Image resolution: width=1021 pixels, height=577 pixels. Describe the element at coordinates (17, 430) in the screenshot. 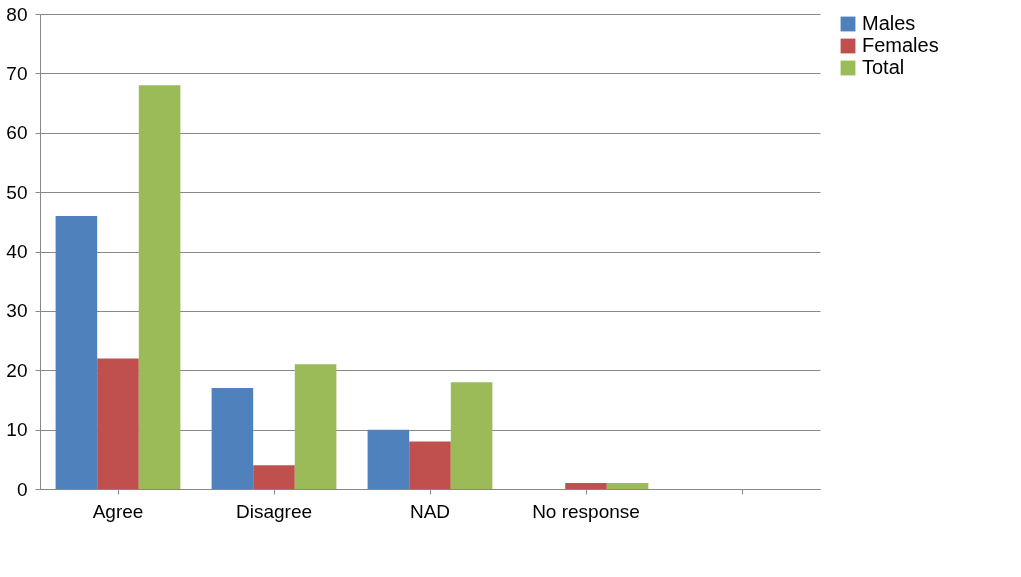

I see `y-tick-label: 10` at that location.